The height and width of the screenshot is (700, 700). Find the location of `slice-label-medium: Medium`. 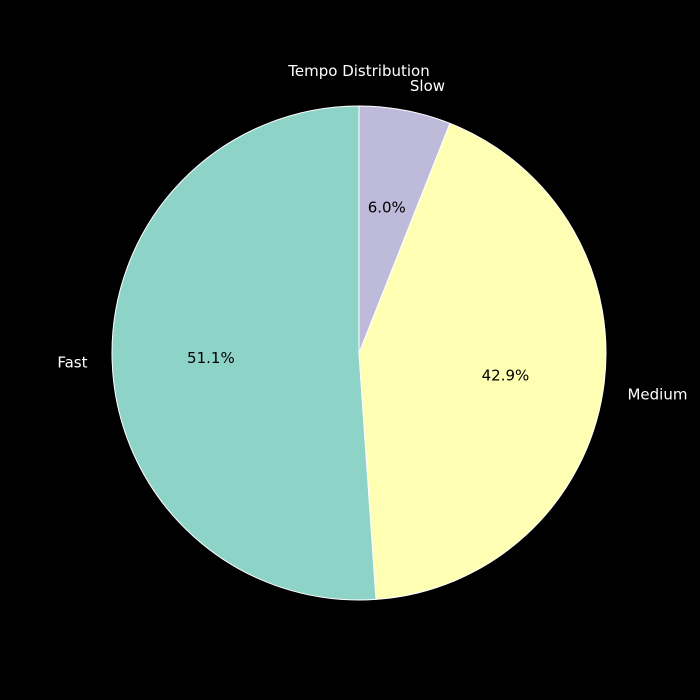

slice-label-medium: Medium is located at coordinates (657, 395).